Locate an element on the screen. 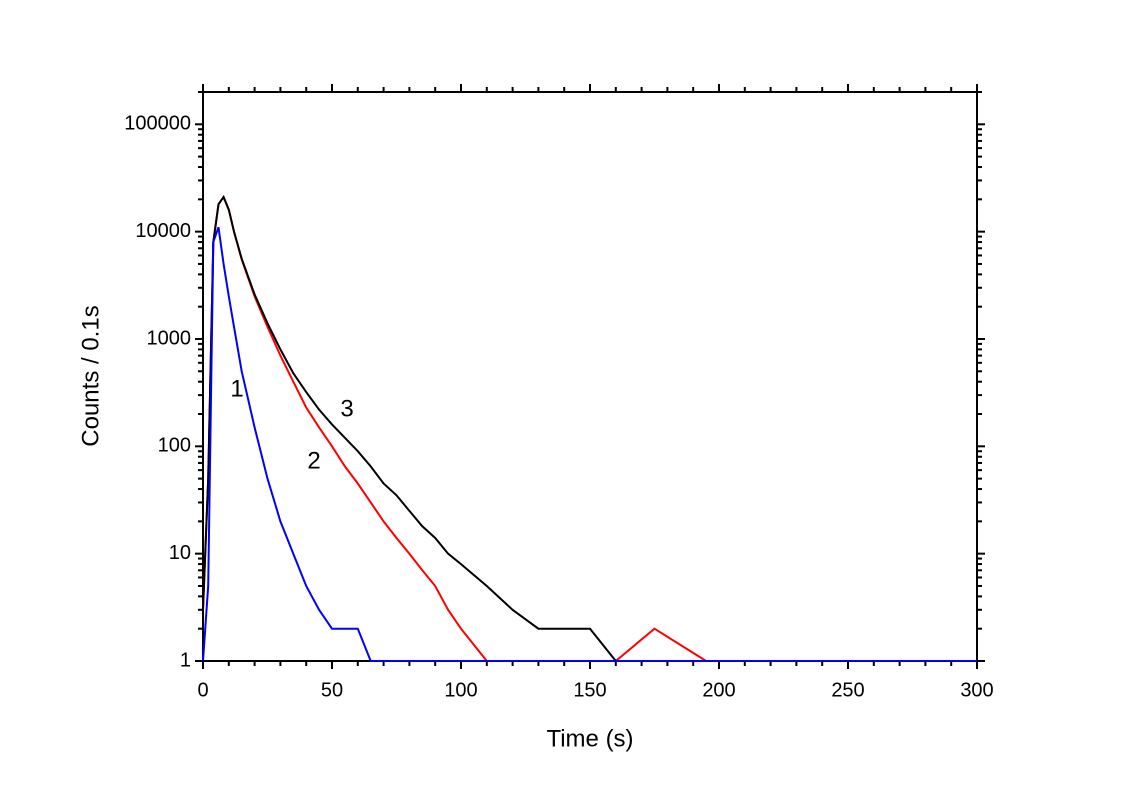 The width and height of the screenshot is (1138, 798). x-tick-label: 300 is located at coordinates (976, 690).